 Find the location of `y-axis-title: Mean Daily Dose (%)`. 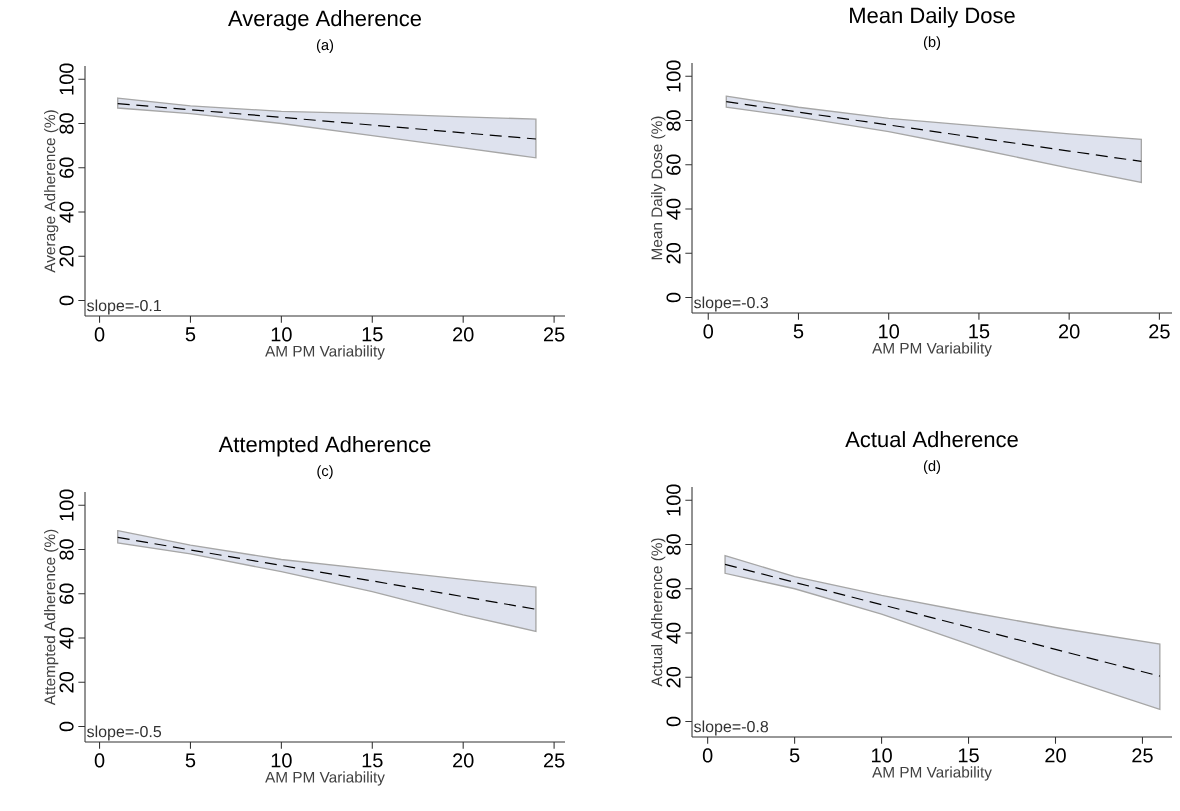

y-axis-title: Mean Daily Dose (%) is located at coordinates (658, 188).